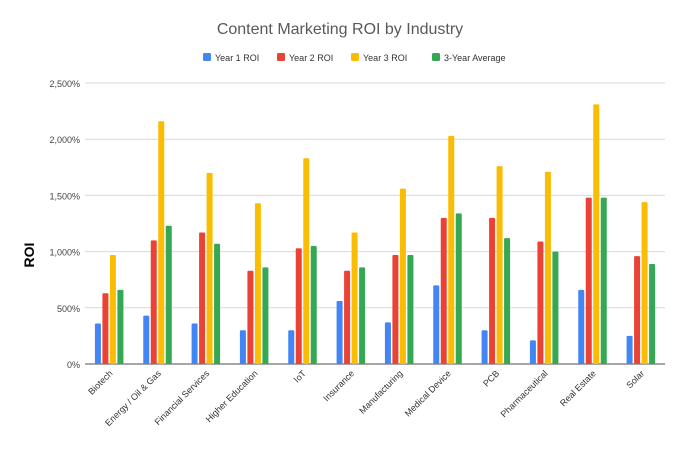 This screenshot has height=450, width=680. I want to click on x-tick-label: Insurance, so click(338, 385).